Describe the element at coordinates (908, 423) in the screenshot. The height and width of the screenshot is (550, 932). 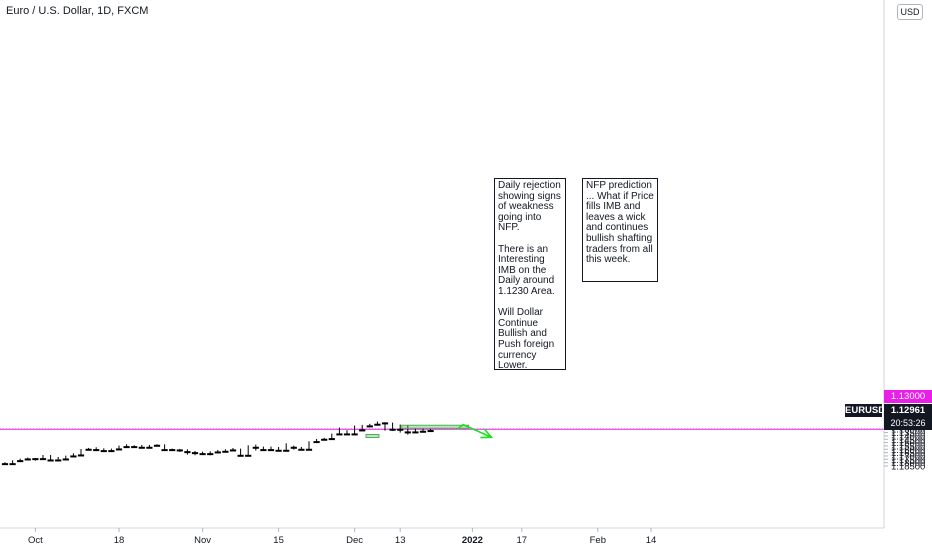
I see `bar-countdown: 20:53:26` at that location.